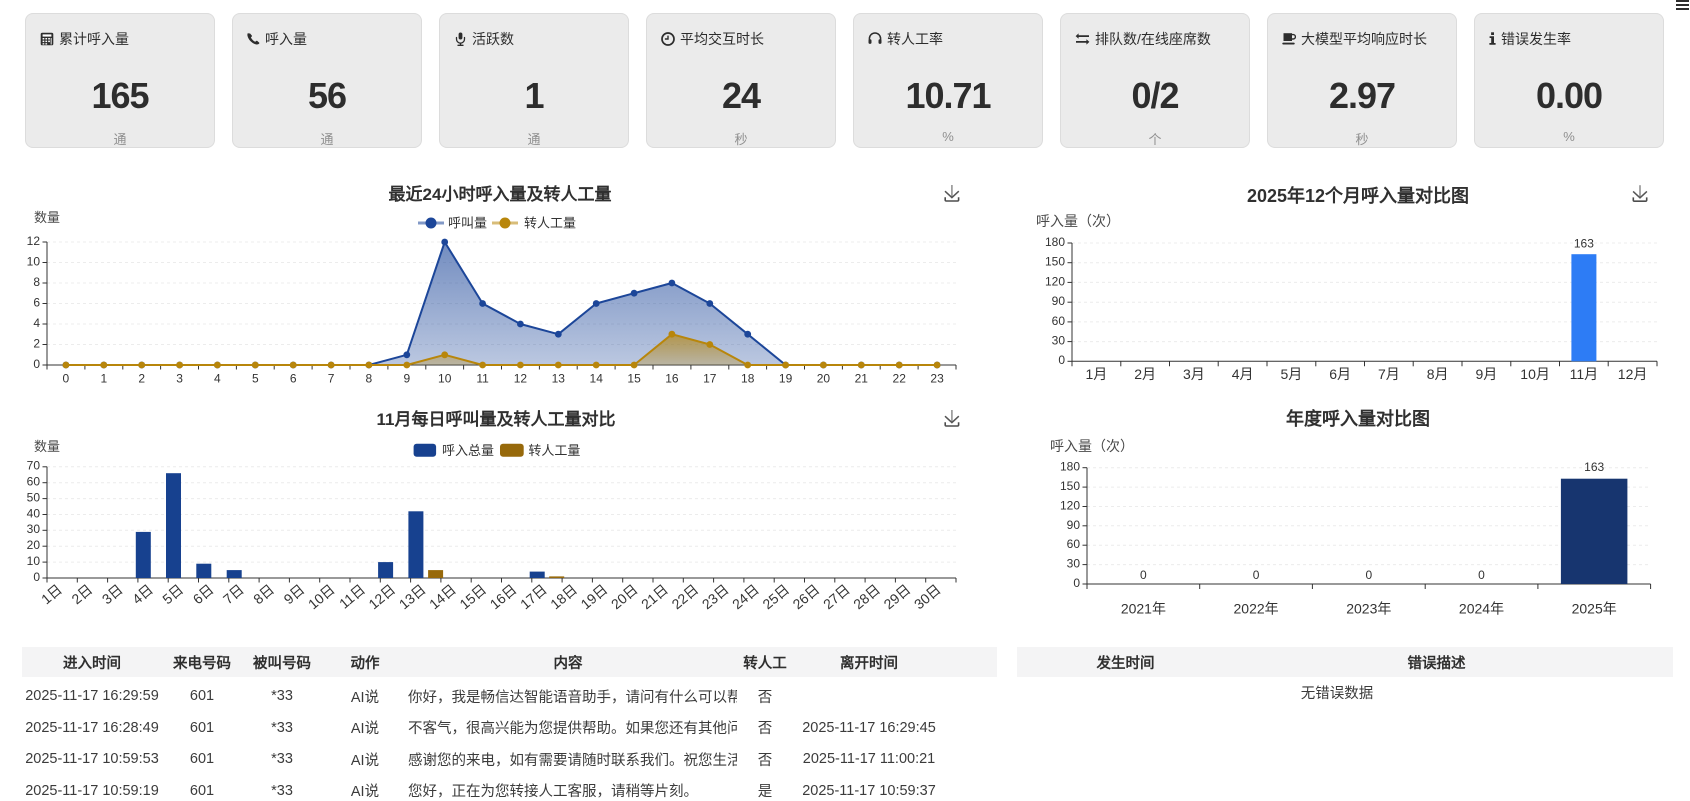  Describe the element at coordinates (745, 596) in the screenshot. I see `svg-text: 24日` at that location.